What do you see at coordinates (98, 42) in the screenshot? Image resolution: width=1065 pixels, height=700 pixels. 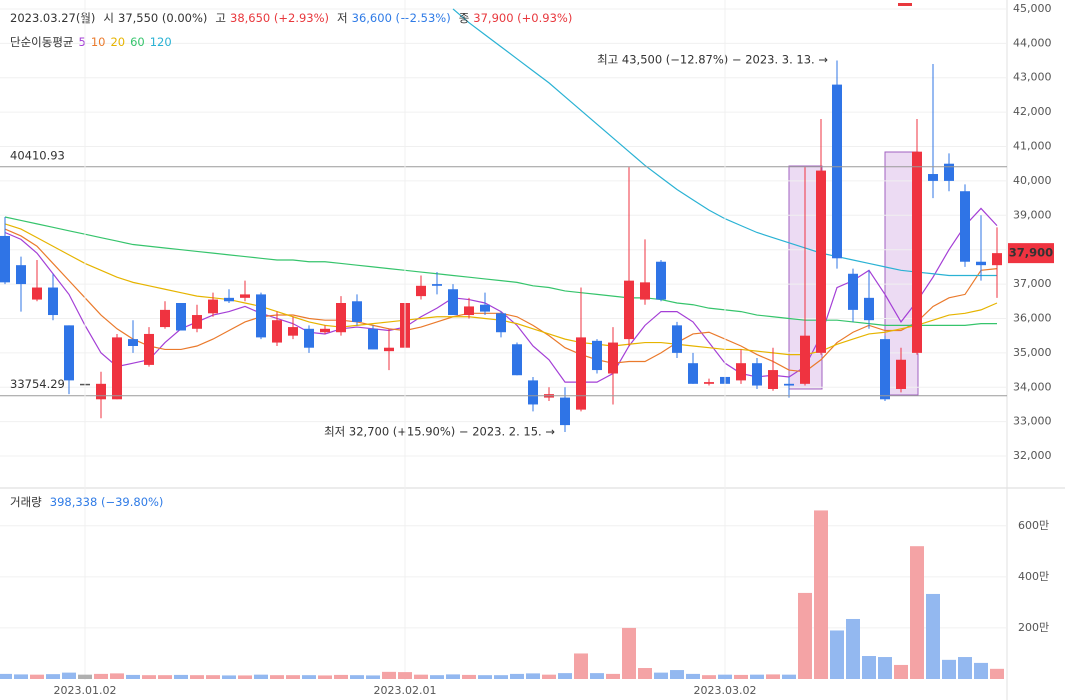 I see `legend-entry: 10` at bounding box center [98, 42].